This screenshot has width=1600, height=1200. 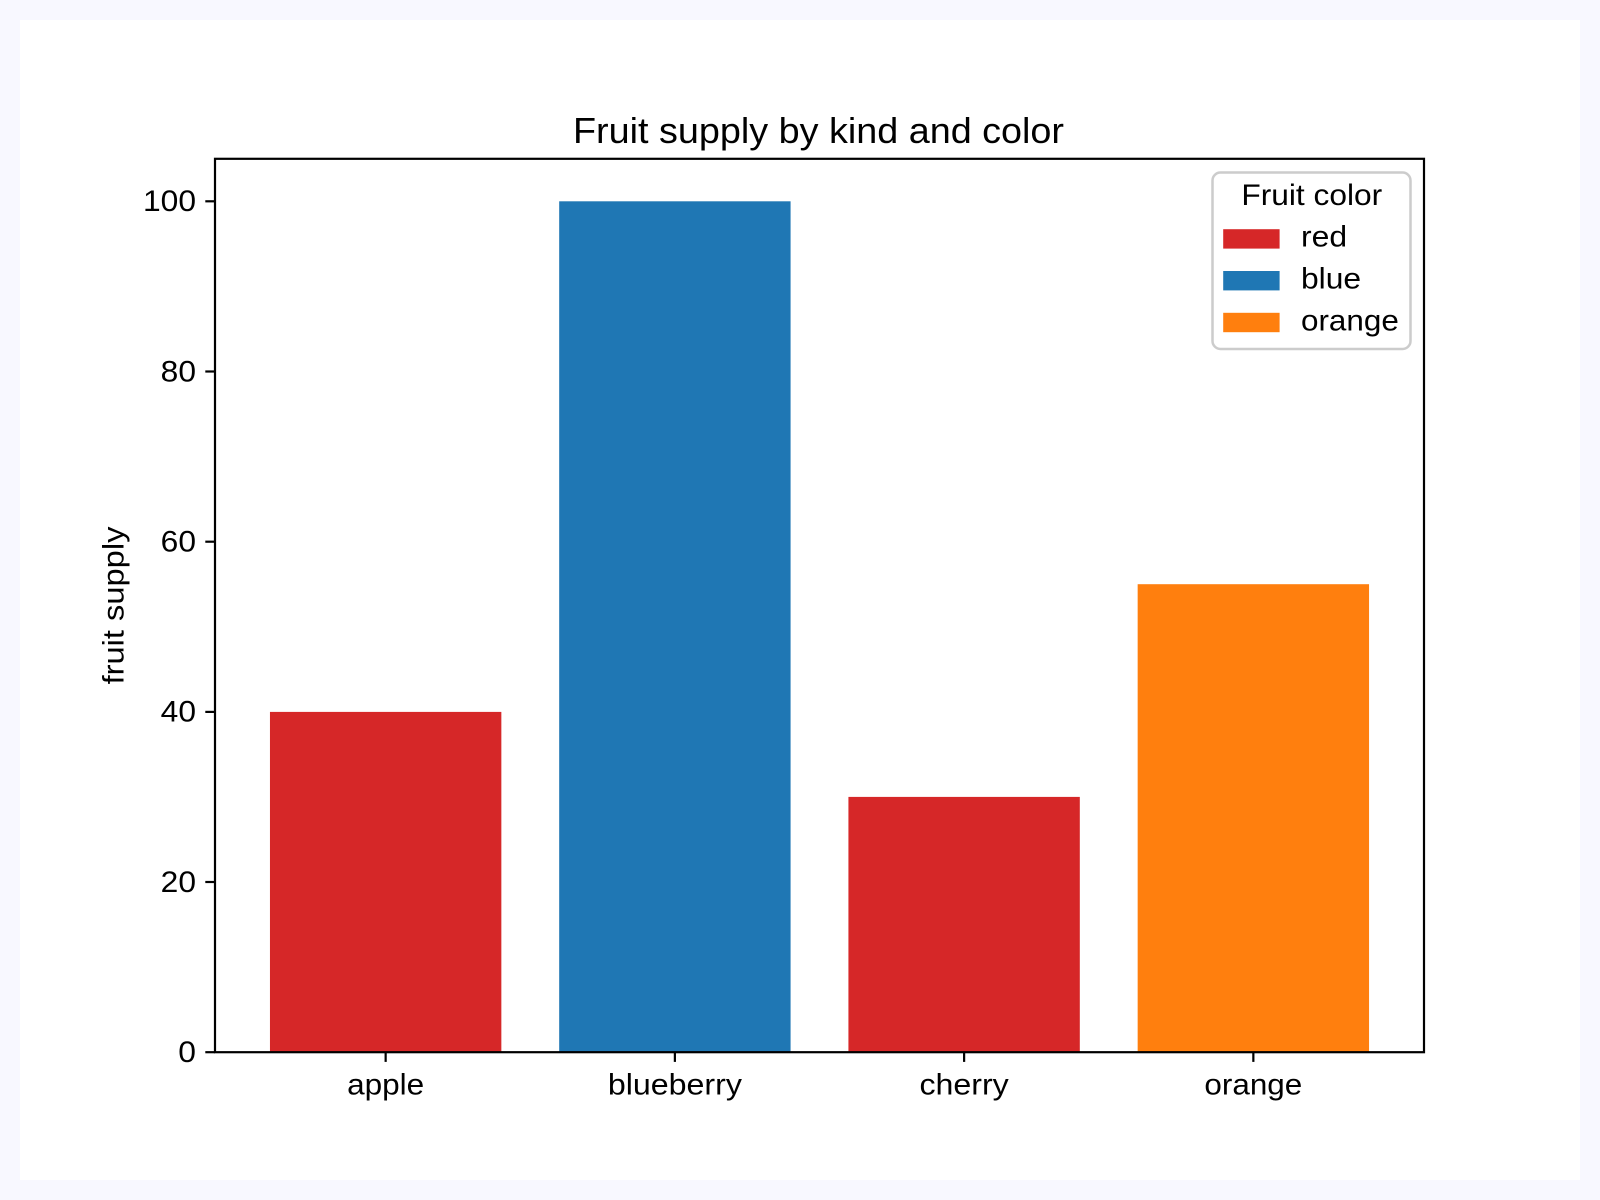 What do you see at coordinates (818, 130) in the screenshot?
I see `svg-text: Fruit supply by kind and color` at bounding box center [818, 130].